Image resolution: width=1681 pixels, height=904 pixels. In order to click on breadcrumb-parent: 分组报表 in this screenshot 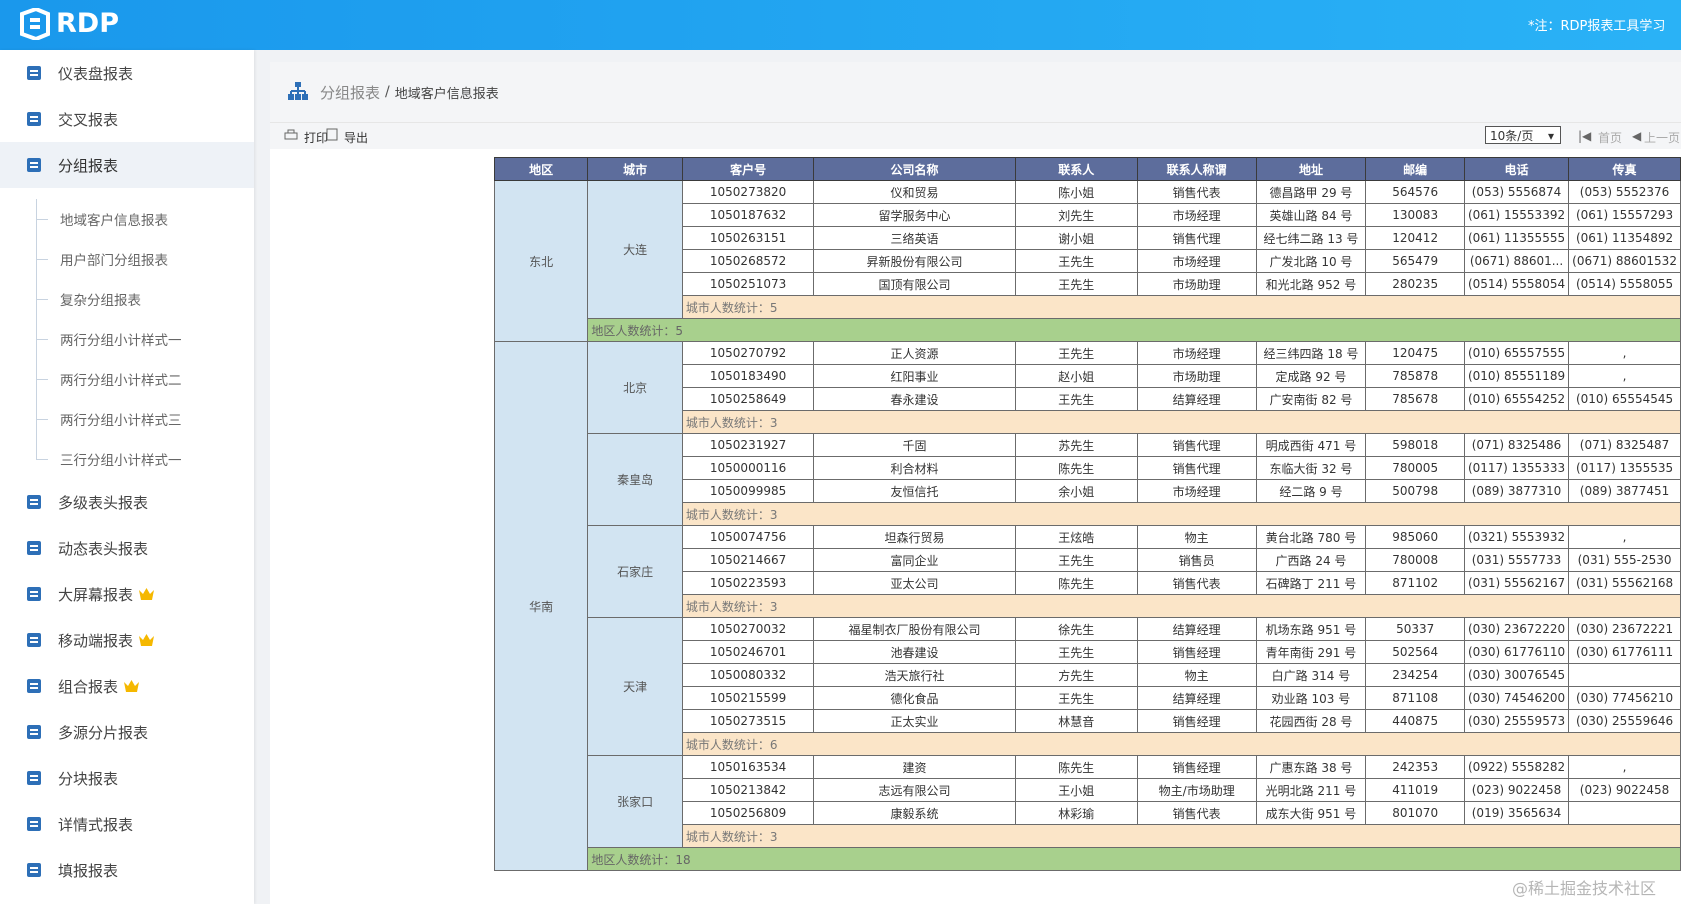, I will do `click(350, 92)`.